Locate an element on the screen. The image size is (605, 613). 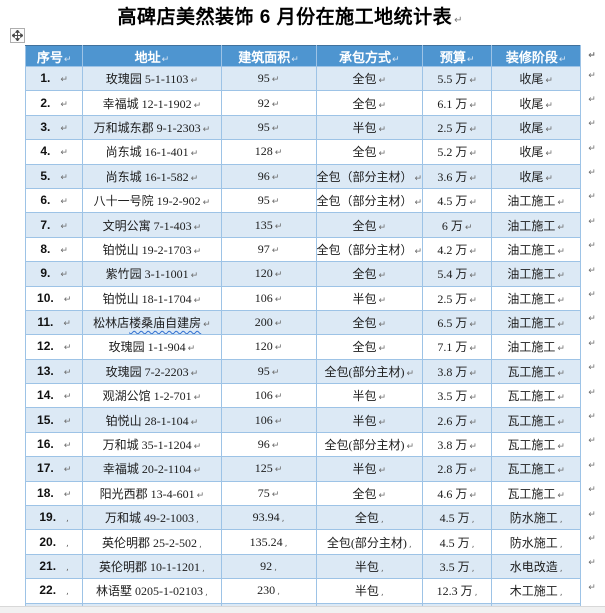
cell-no: 20., is located at coordinates (54, 542).